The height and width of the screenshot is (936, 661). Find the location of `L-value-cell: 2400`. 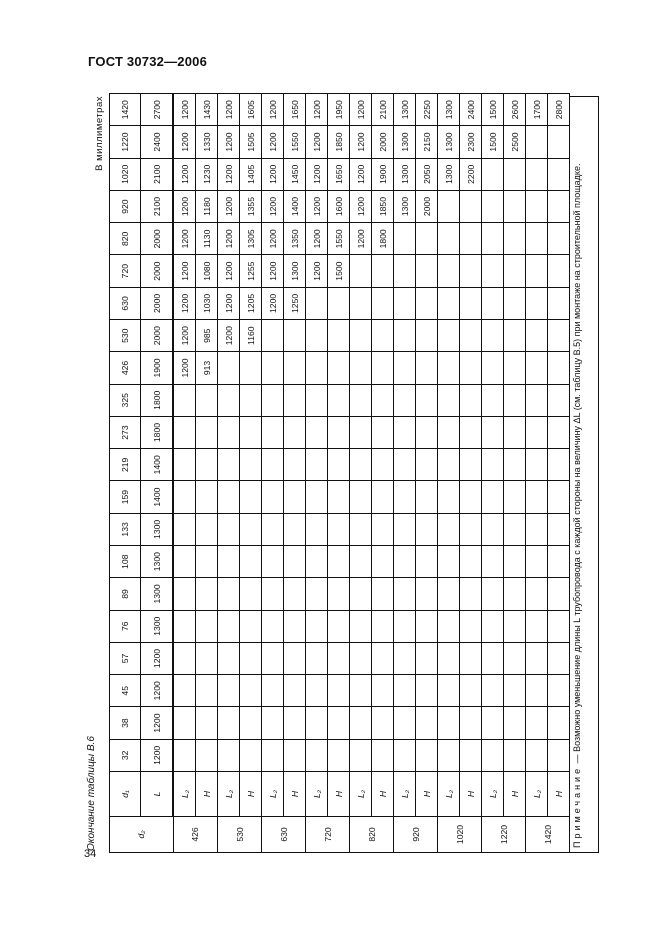

L-value-cell: 2400 is located at coordinates (156, 142).